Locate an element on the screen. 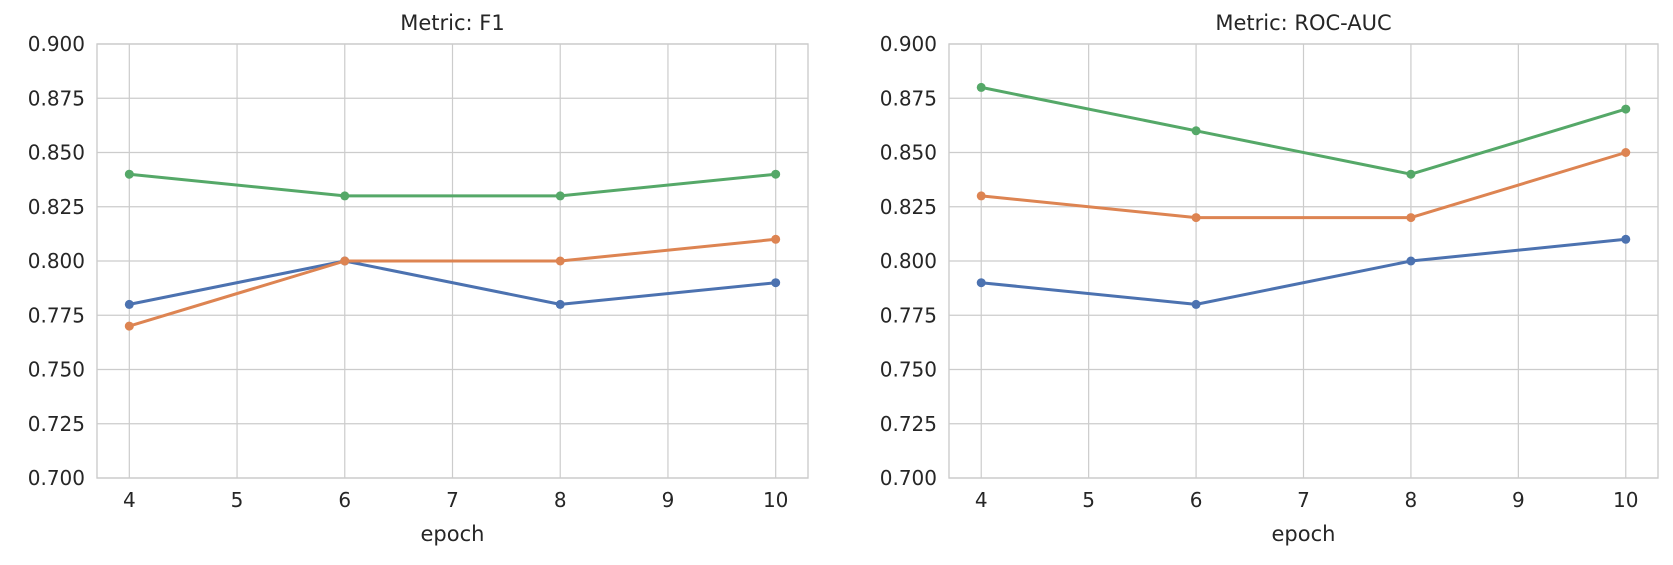 The height and width of the screenshot is (565, 1673). chart-title: Metric: ROC-AUC is located at coordinates (1303, 23).